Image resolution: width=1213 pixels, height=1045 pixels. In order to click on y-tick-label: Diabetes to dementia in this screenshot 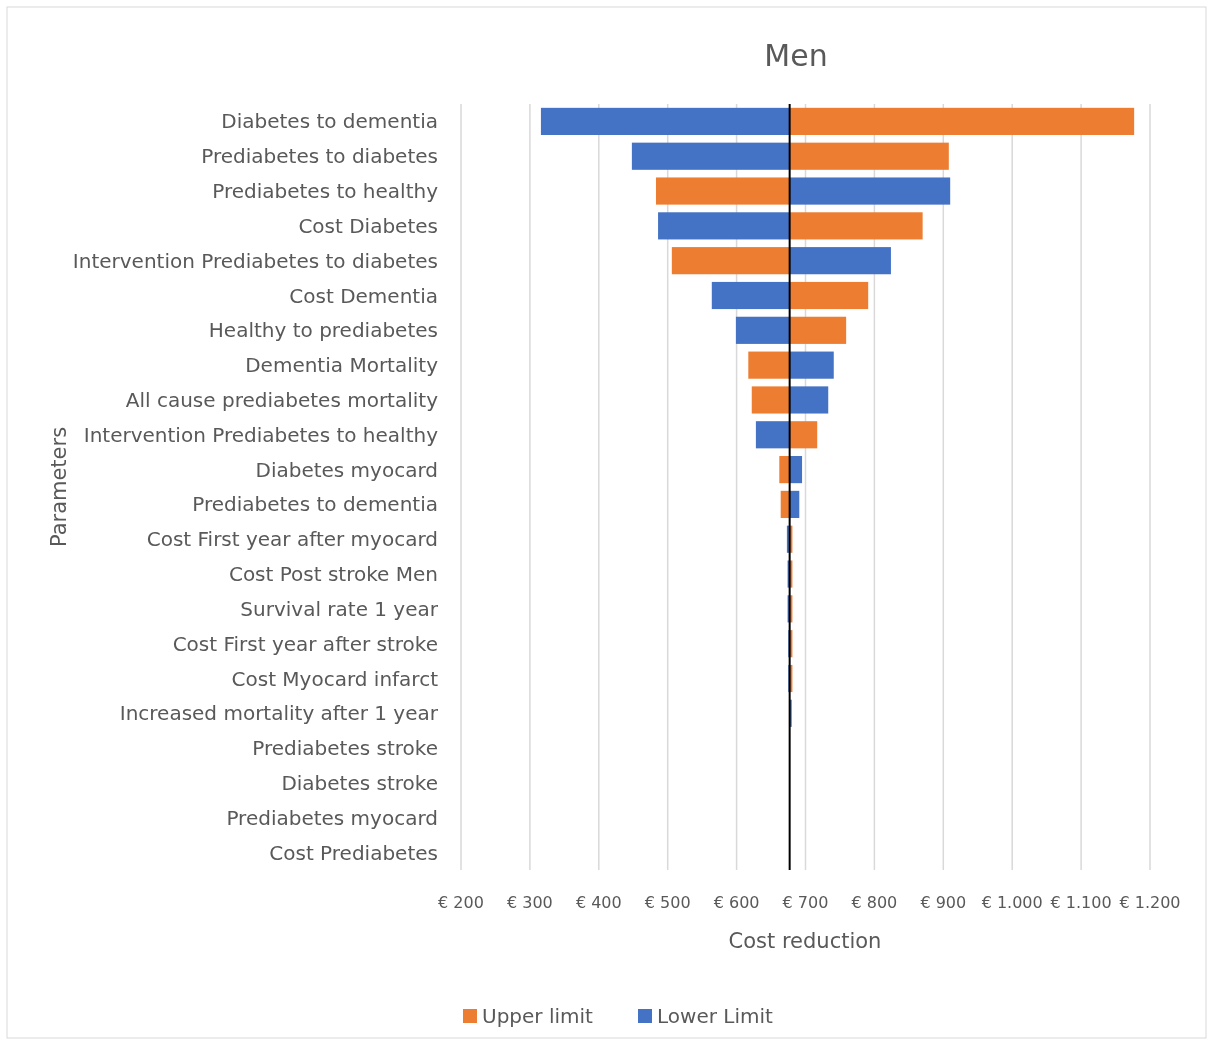, I will do `click(329, 121)`.